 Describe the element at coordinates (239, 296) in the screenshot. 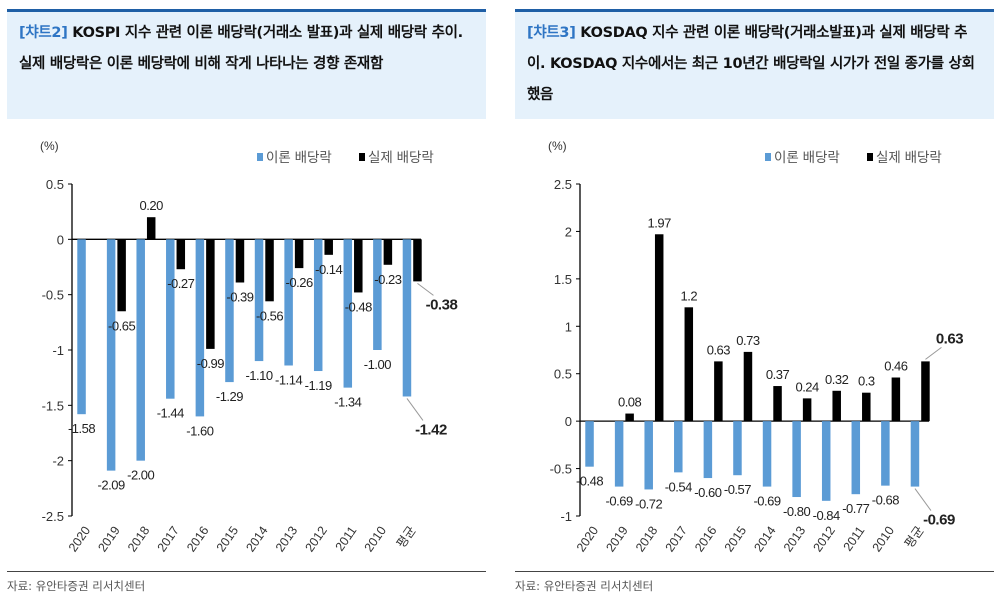

I see `data-label: -0.39` at that location.